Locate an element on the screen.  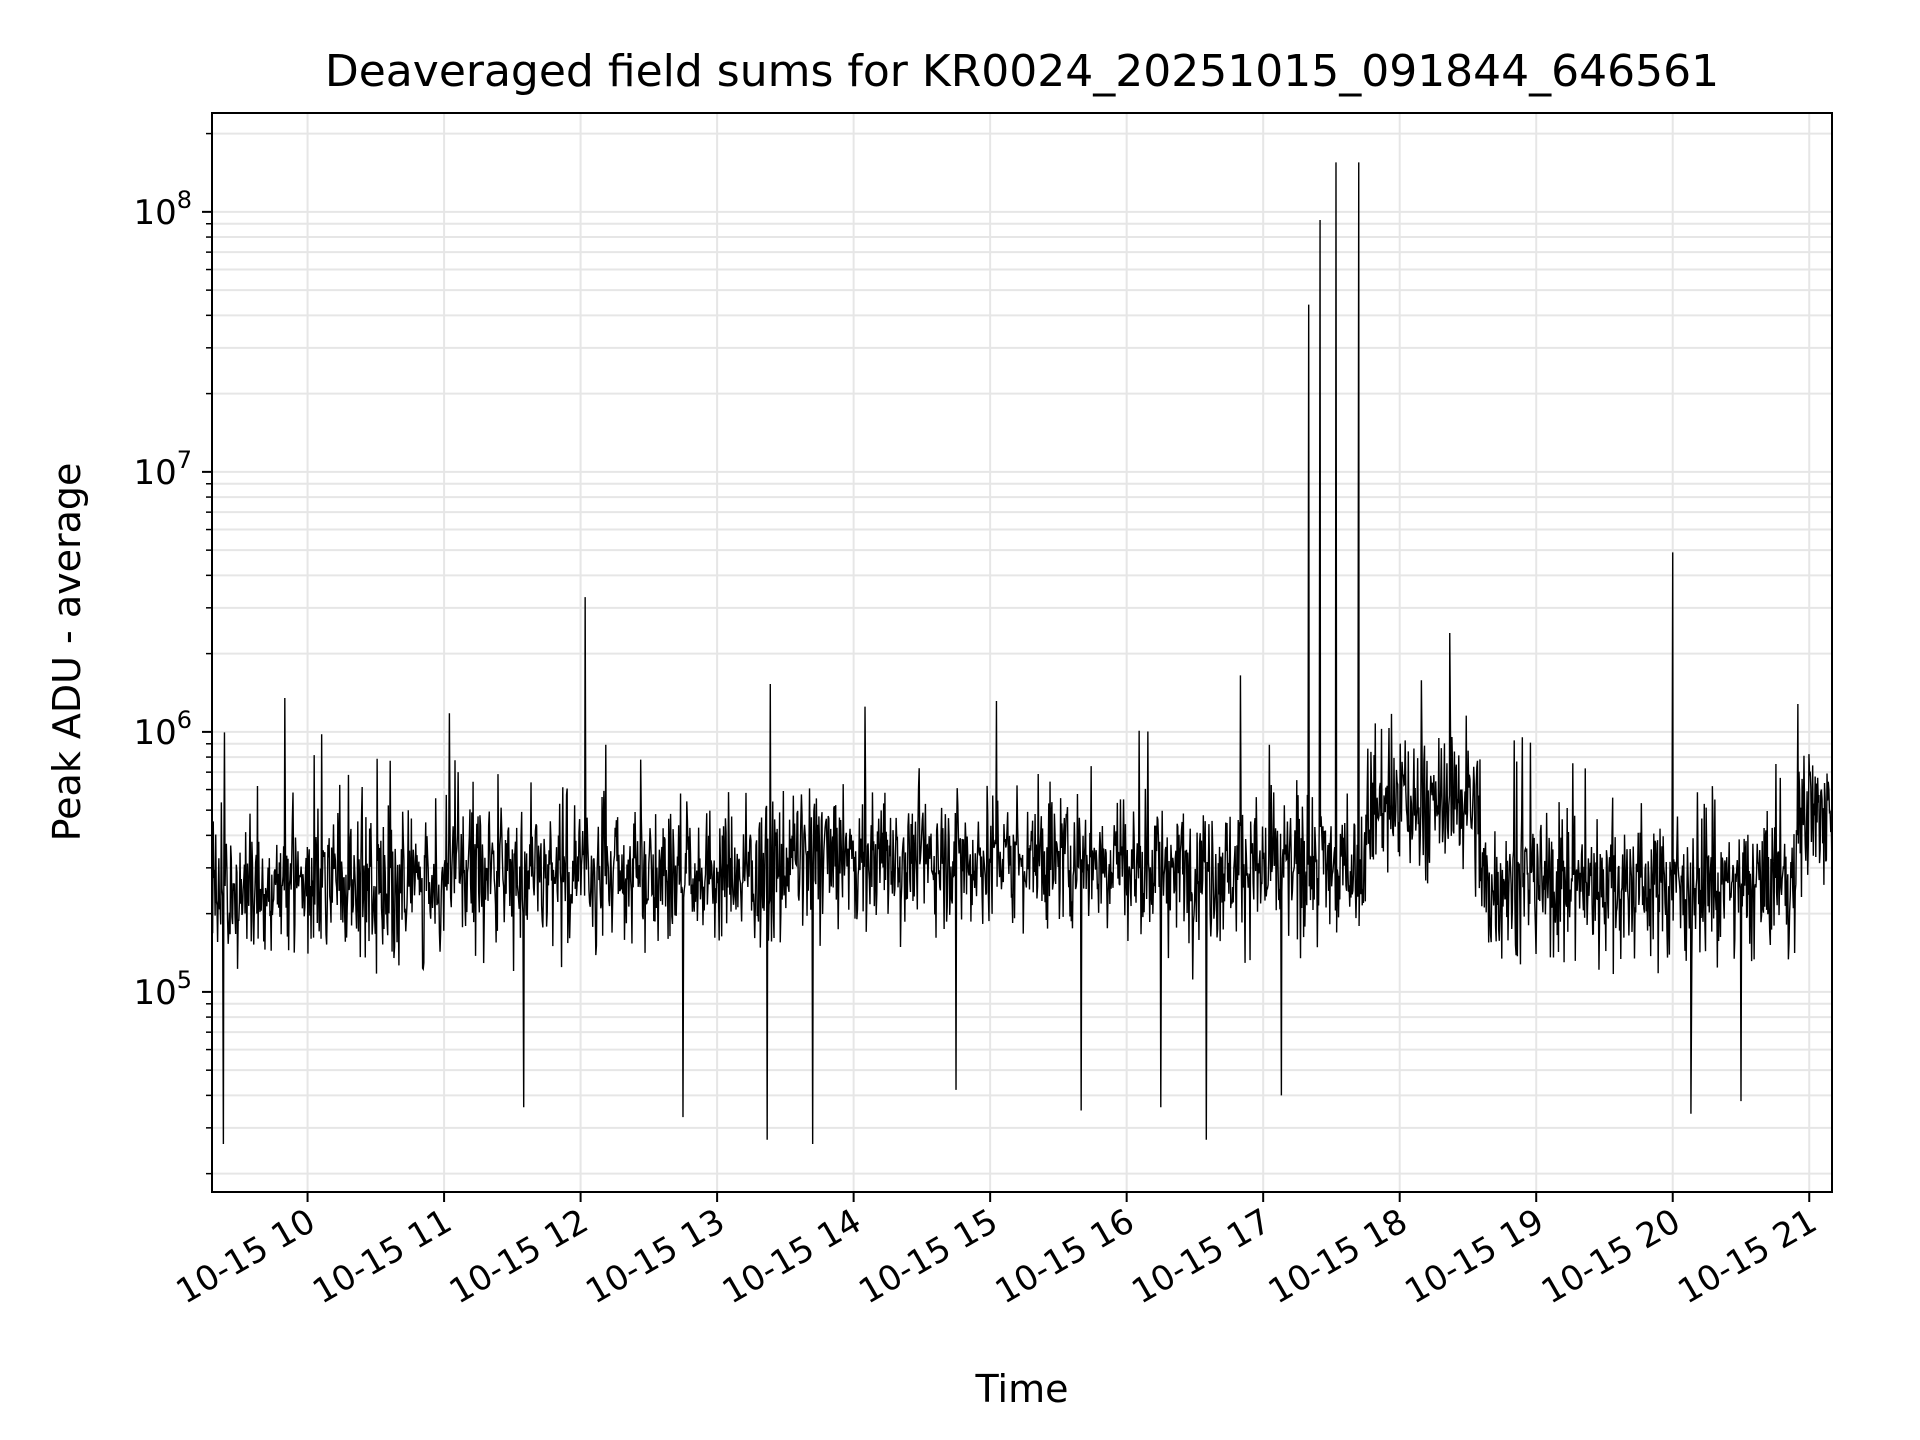
y-tick-exponent: 7 is located at coordinates (184, 460).